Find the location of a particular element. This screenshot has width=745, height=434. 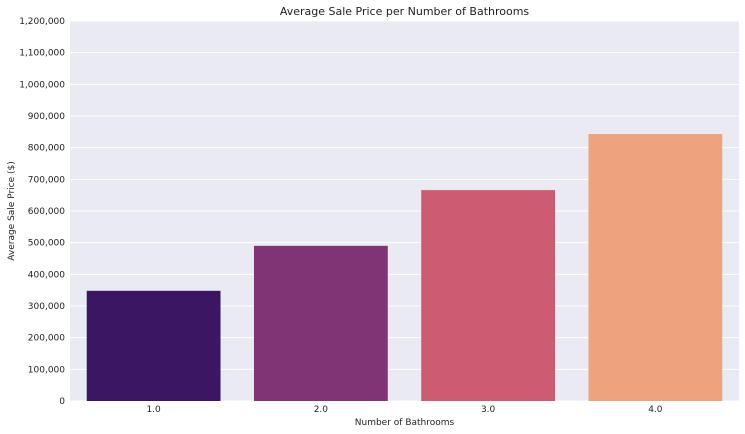

x-tick-label: 4.0 is located at coordinates (655, 410).